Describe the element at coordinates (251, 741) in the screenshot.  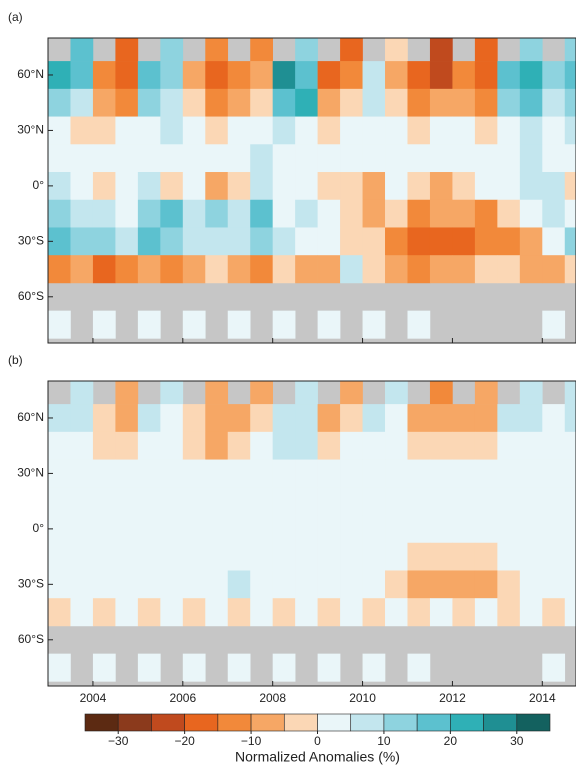
I see `colorbar-tick-label: −10` at that location.